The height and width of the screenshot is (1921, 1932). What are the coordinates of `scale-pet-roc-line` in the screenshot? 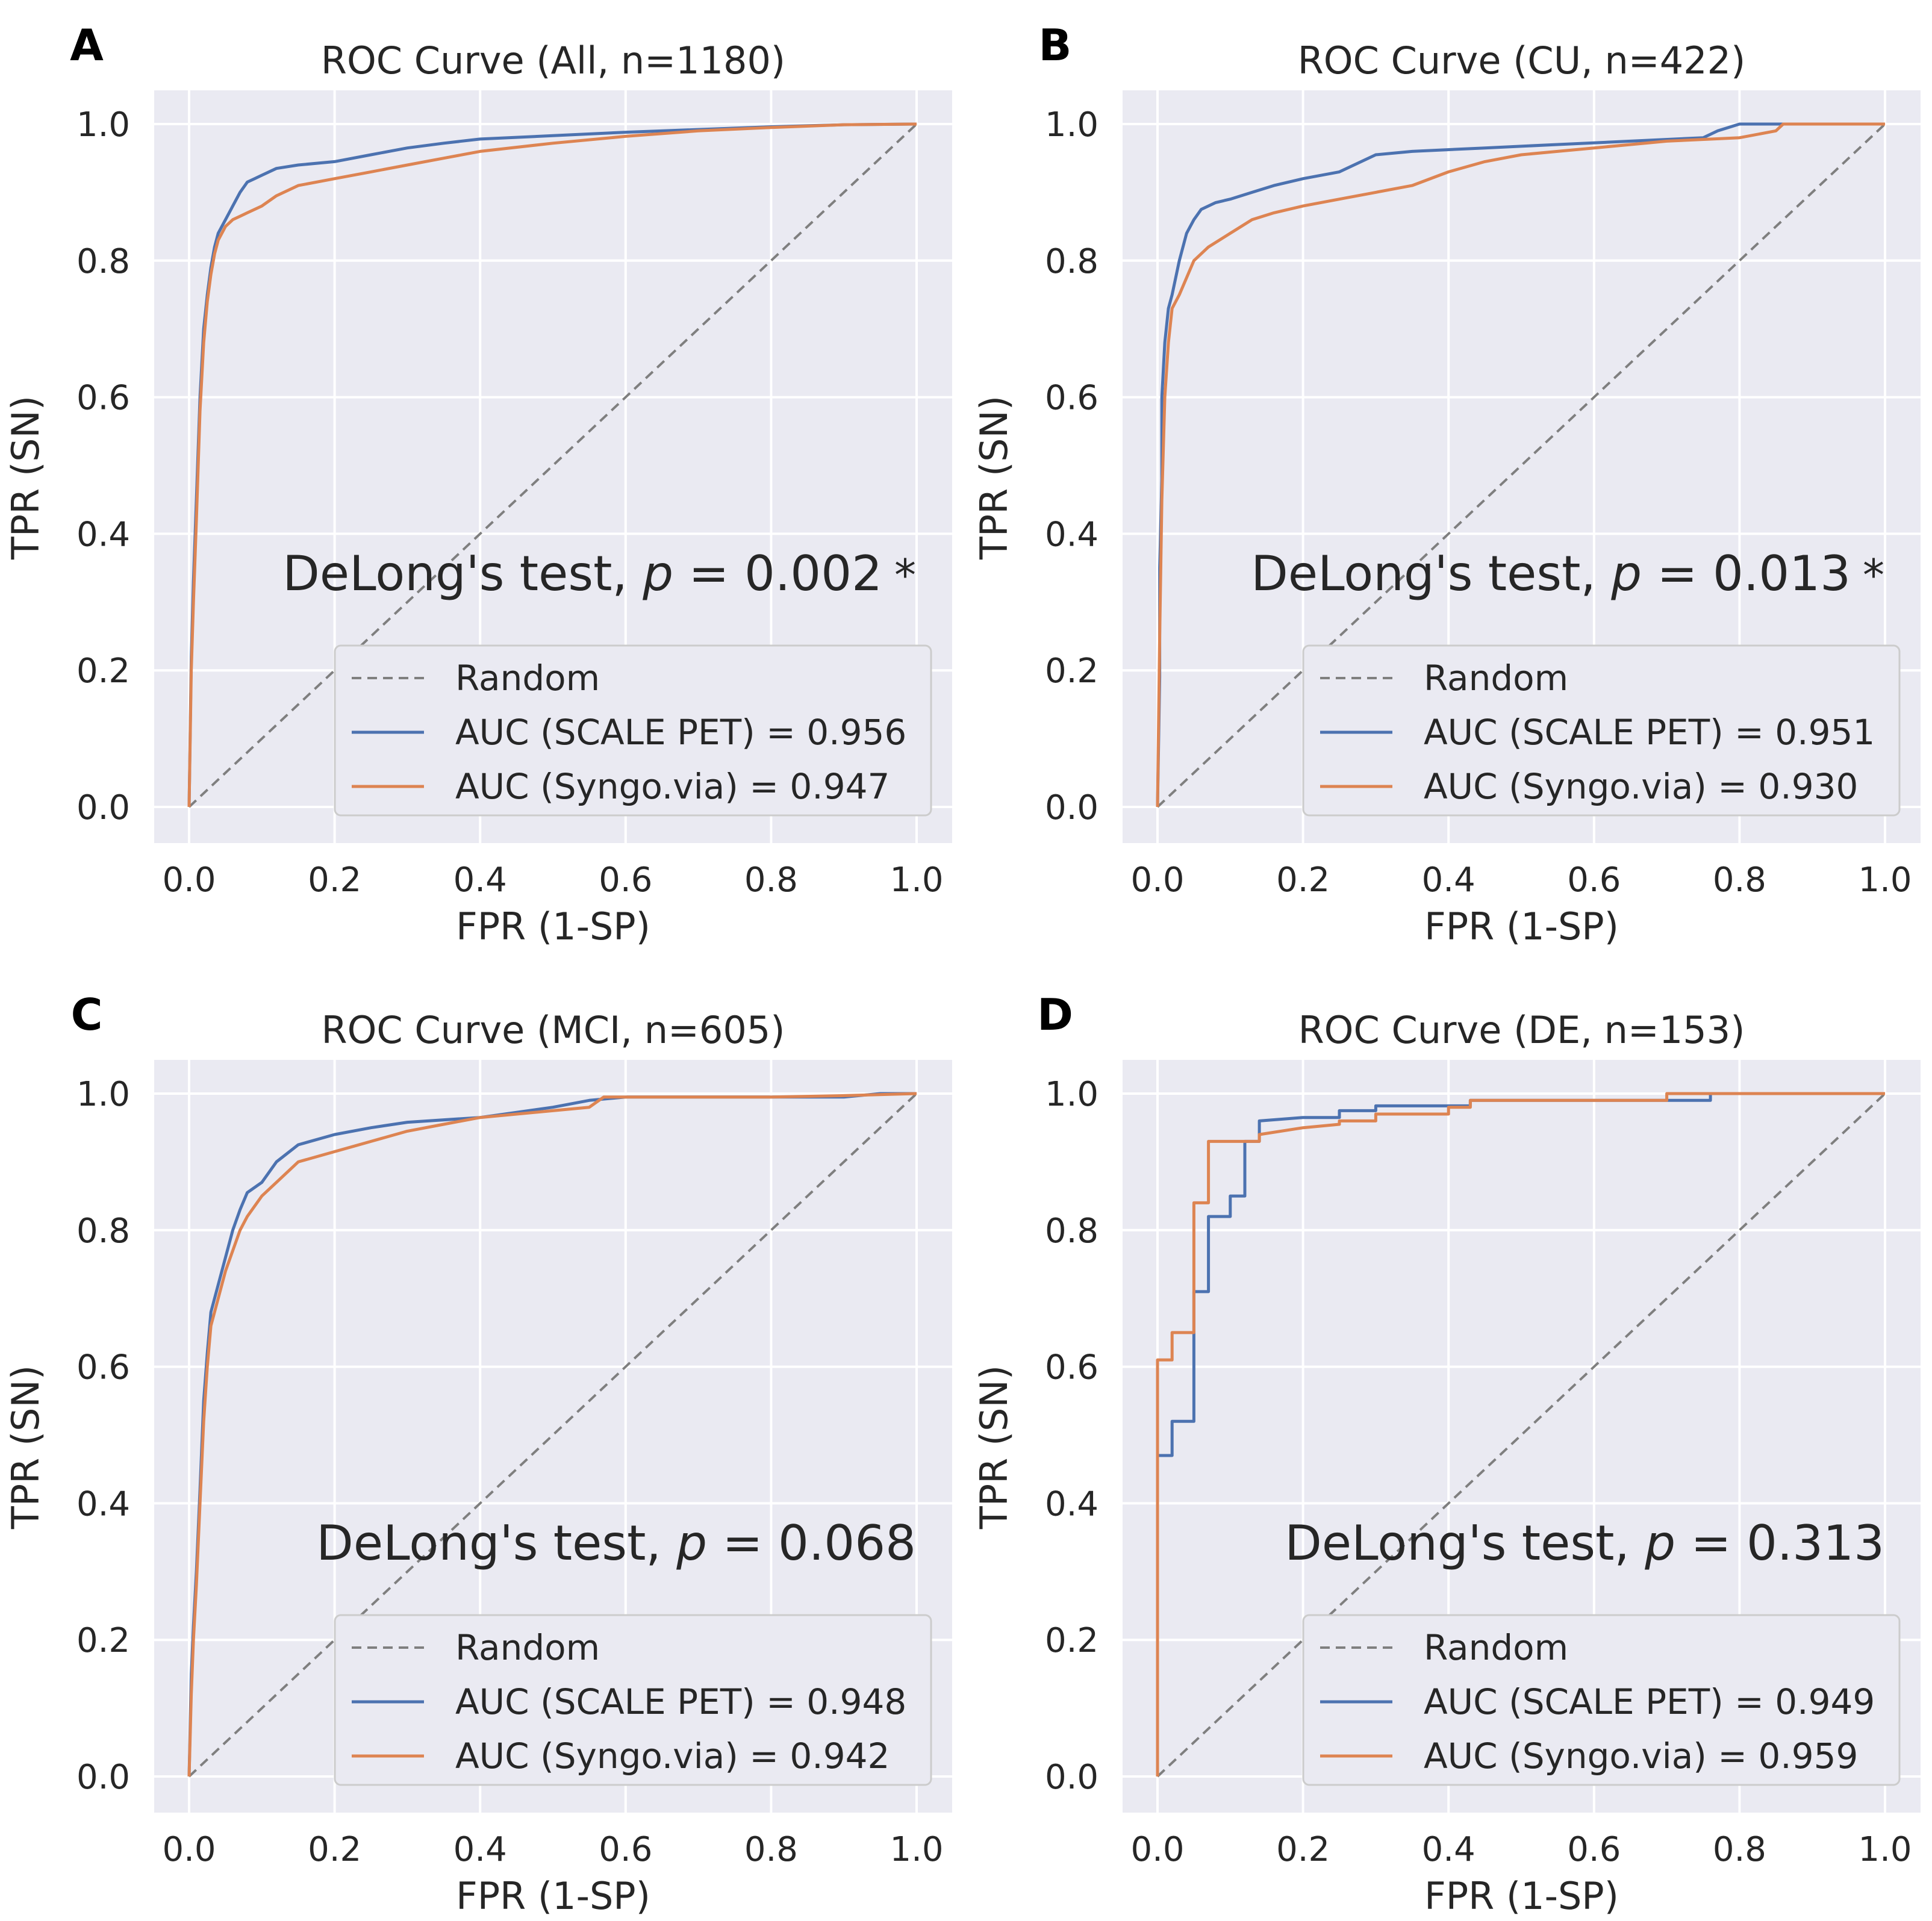 It's located at (1520, 465).